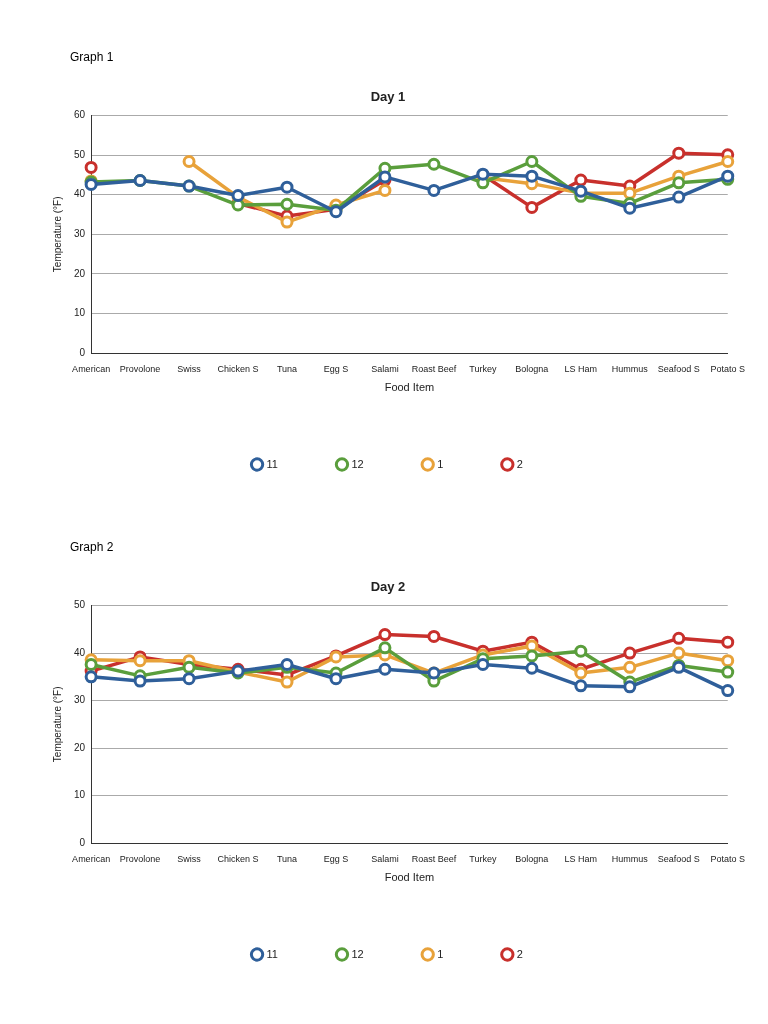  What do you see at coordinates (388, 97) in the screenshot?
I see `chart-title: Day 1` at bounding box center [388, 97].